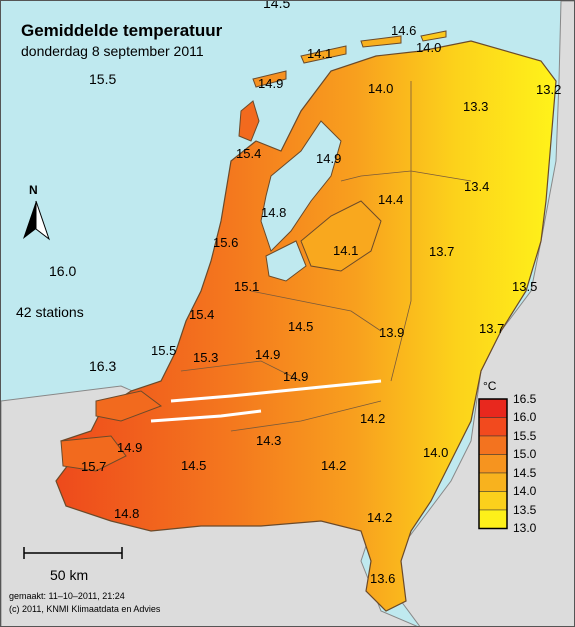 The height and width of the screenshot is (627, 575). Describe the element at coordinates (433, 36) in the screenshot. I see `schiermonnikoog-island` at that location.